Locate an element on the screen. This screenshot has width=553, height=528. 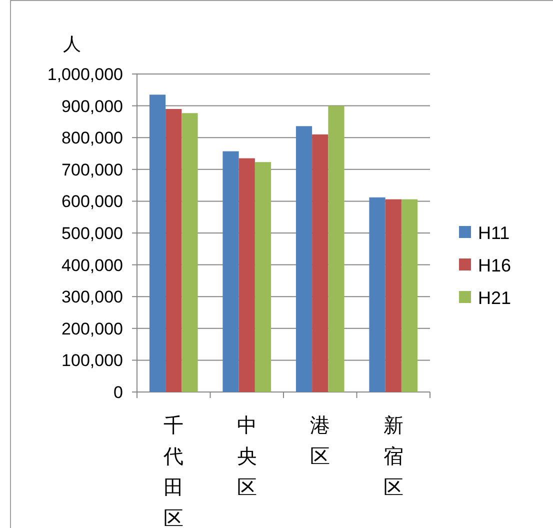
y-axis-title: 人 is located at coordinates (72, 44).